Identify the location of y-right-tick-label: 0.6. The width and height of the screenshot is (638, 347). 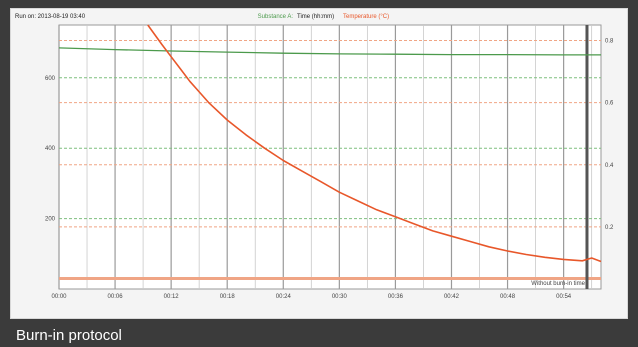
(609, 104).